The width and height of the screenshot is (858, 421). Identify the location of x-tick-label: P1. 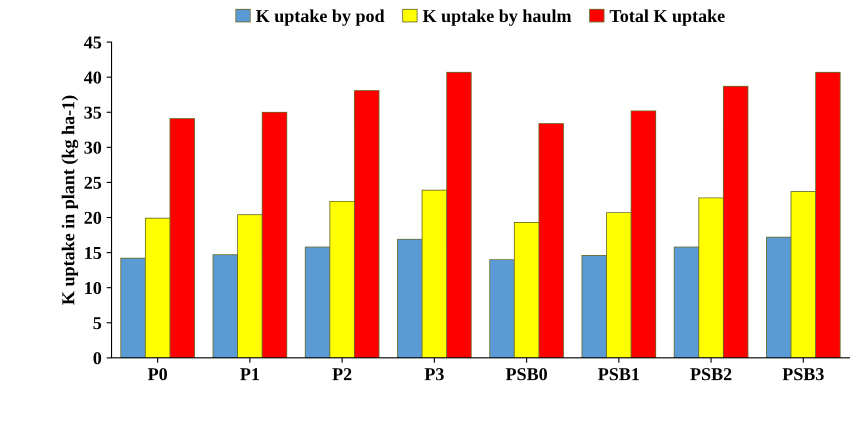
(249, 374).